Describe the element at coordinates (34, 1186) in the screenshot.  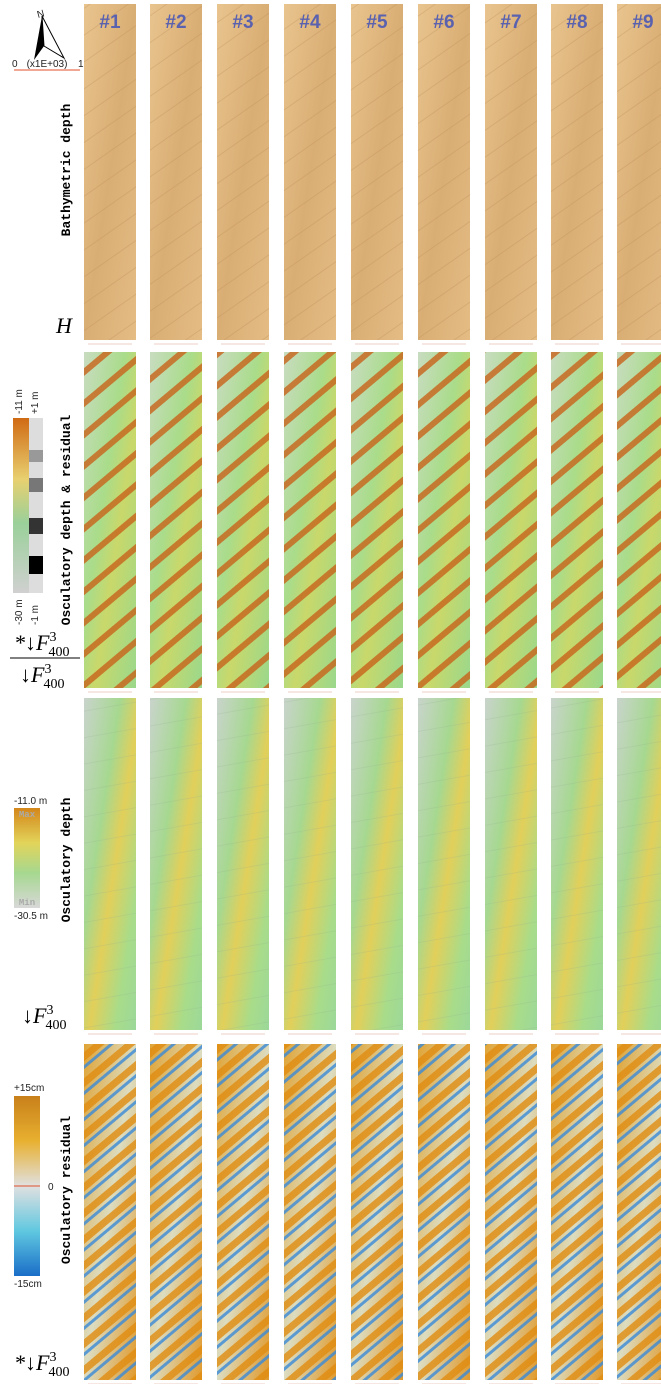
I see `legend: +15cm 0 -15cm` at that location.